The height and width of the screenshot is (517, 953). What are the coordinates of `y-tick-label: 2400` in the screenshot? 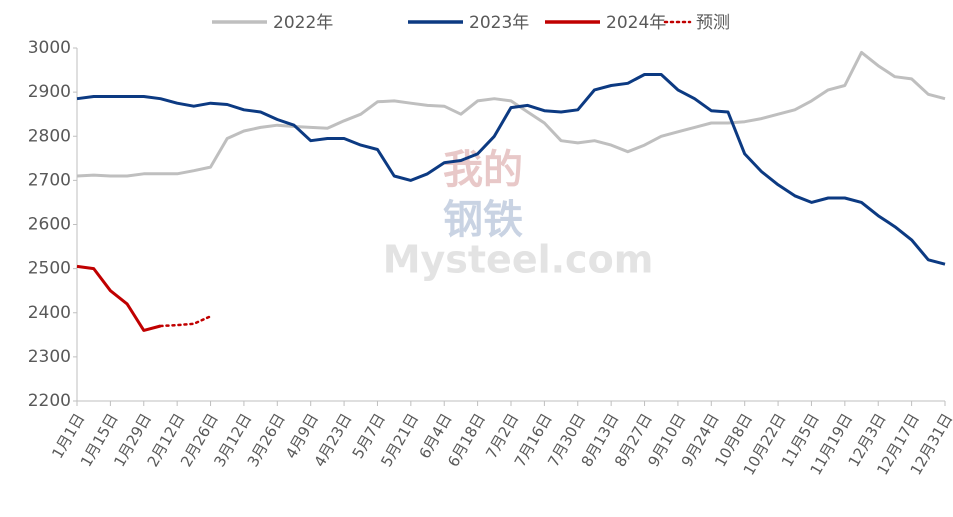 It's located at (49, 313).